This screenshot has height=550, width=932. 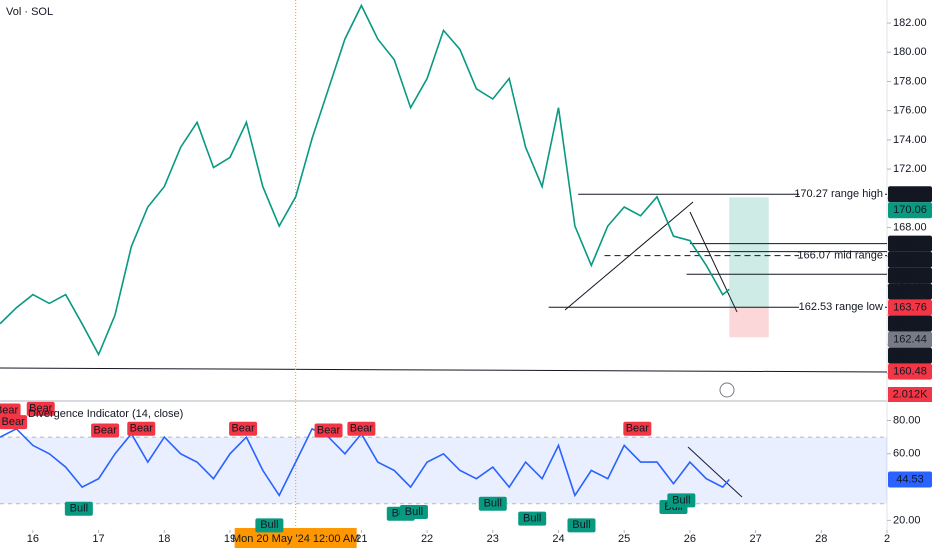 I want to click on y-tick-label: 168.00, so click(x=910, y=227).